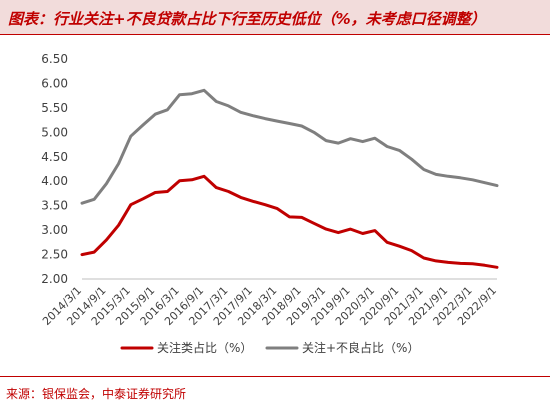  Describe the element at coordinates (54, 157) in the screenshot. I see `y-tick-label: 4.50` at that location.